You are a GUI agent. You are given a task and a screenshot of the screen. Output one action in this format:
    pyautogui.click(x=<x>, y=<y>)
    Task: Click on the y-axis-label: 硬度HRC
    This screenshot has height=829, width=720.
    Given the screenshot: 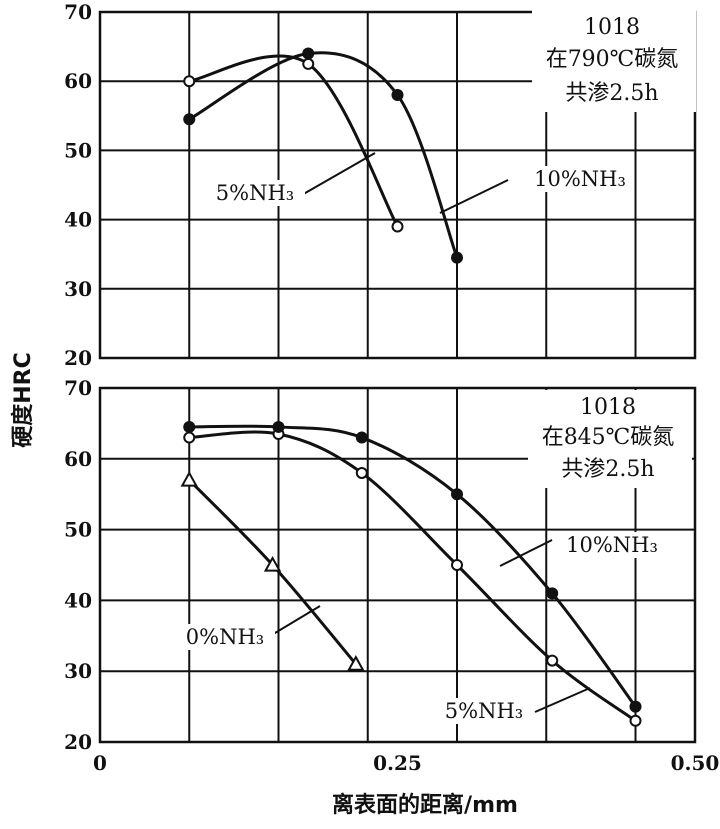 What is the action you would take?
    pyautogui.click(x=23, y=400)
    